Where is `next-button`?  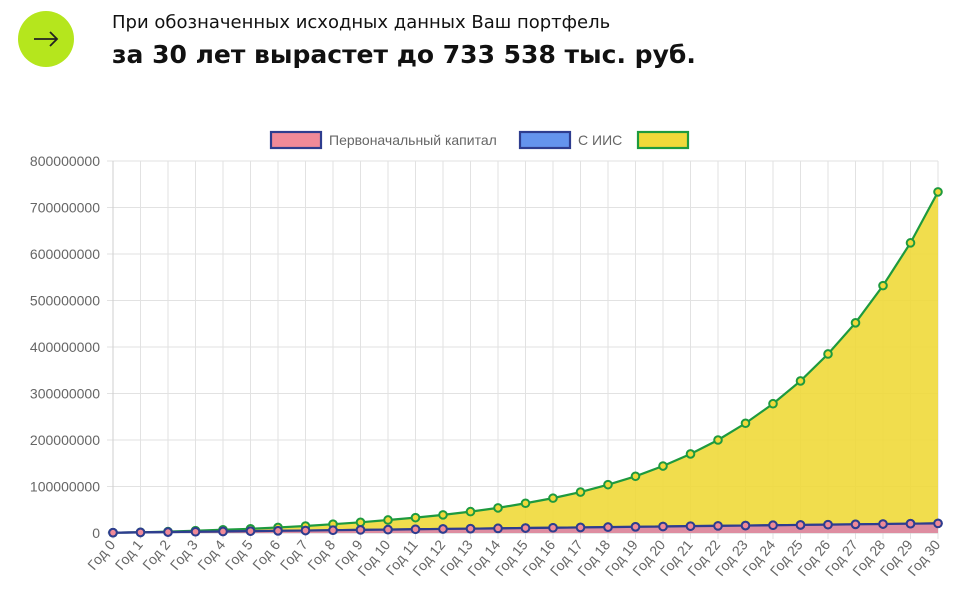
next-button is located at coordinates (46, 39).